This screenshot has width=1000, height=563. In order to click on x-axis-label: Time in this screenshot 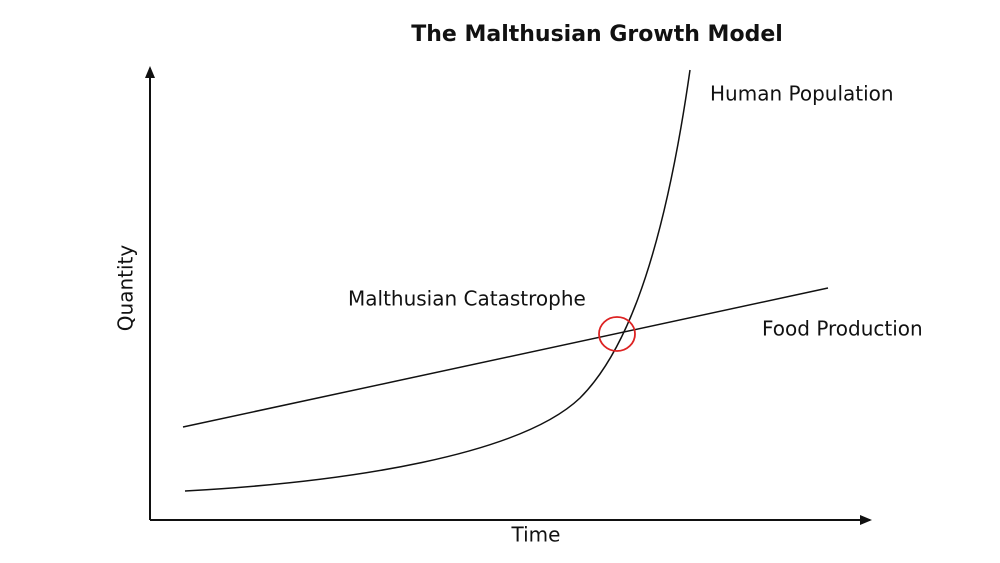, I will do `click(536, 535)`.